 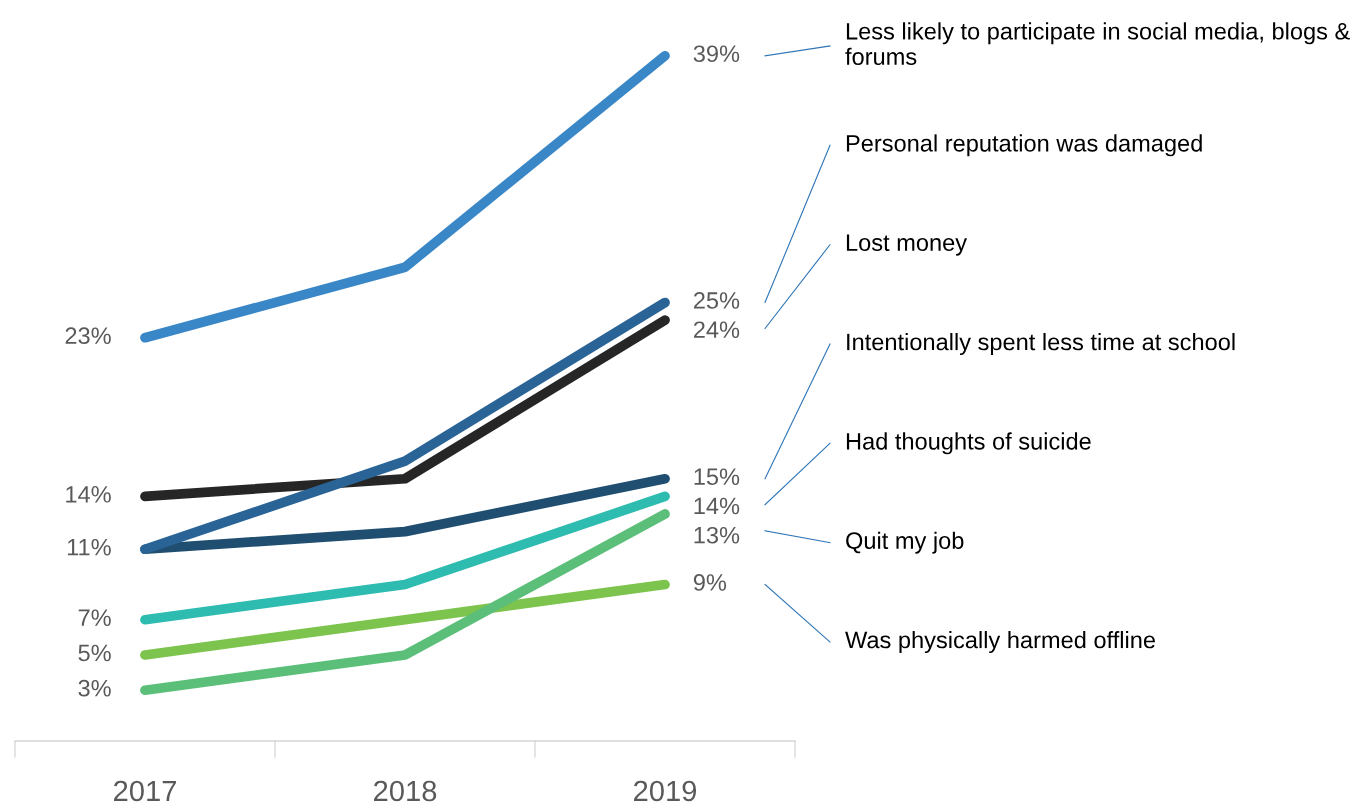 I want to click on data-label: 15%, so click(x=717, y=477).